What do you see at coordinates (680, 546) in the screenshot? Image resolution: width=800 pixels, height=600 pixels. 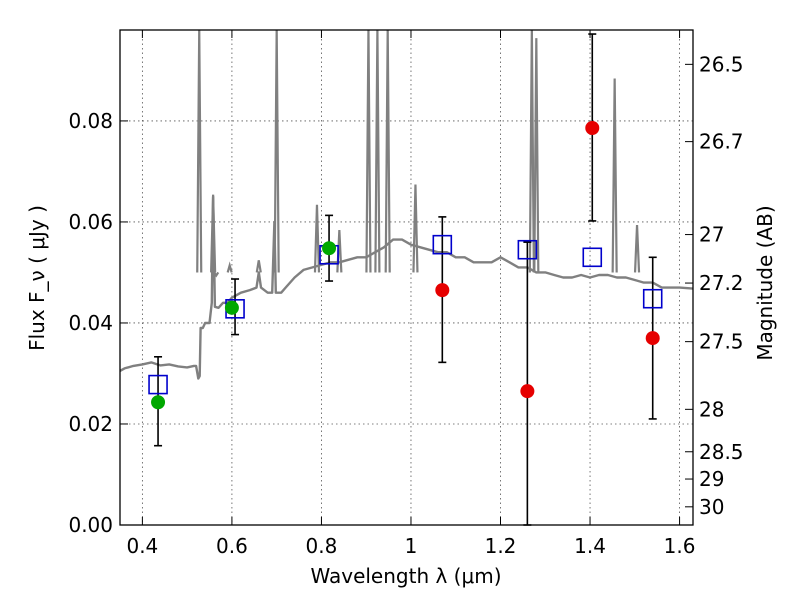 I see `x-tick-label: 1.6` at bounding box center [680, 546].